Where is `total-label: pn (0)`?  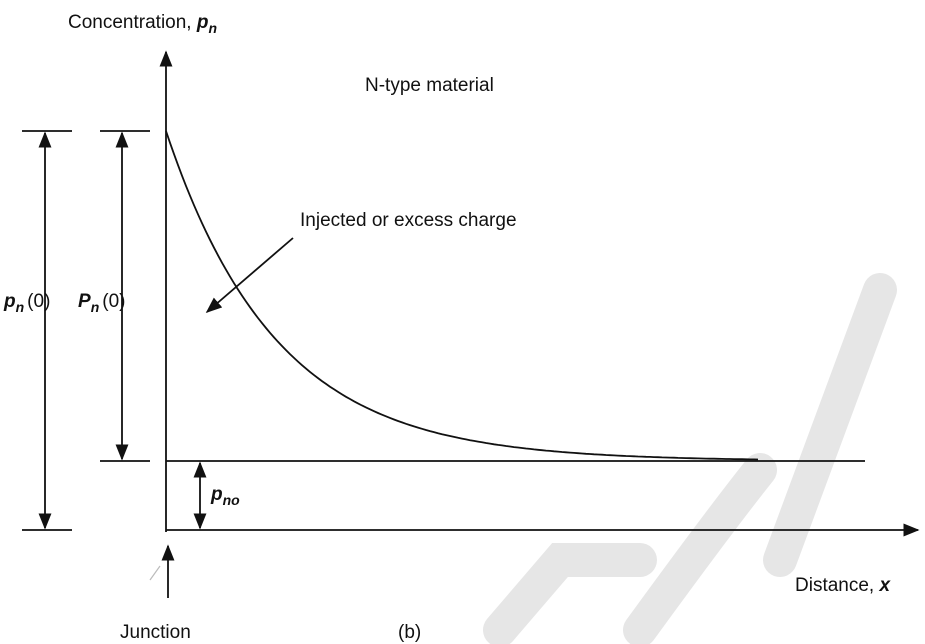 total-label: pn (0) is located at coordinates (26, 303).